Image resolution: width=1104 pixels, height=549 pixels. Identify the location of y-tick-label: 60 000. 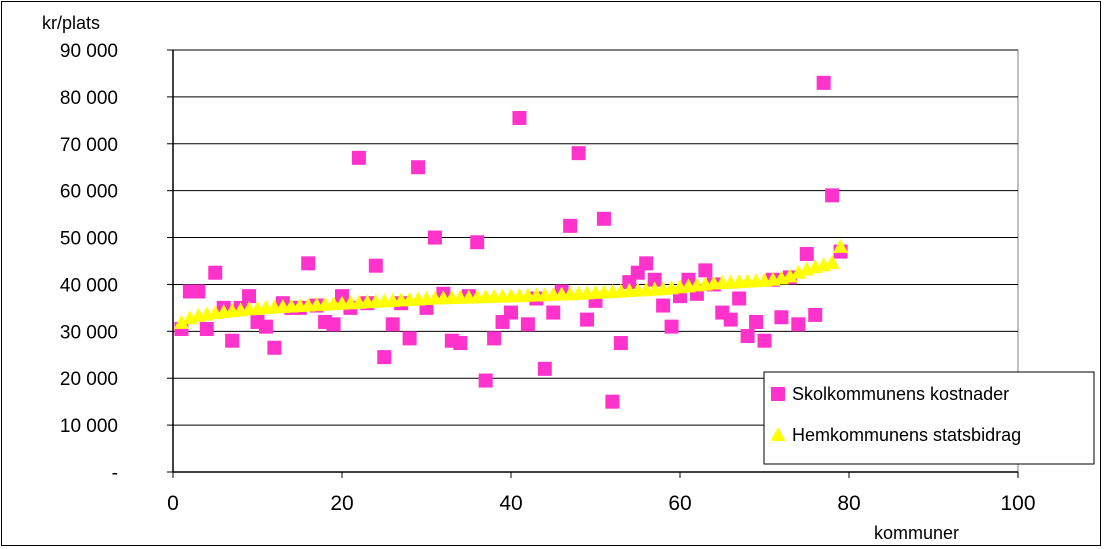
(89, 192).